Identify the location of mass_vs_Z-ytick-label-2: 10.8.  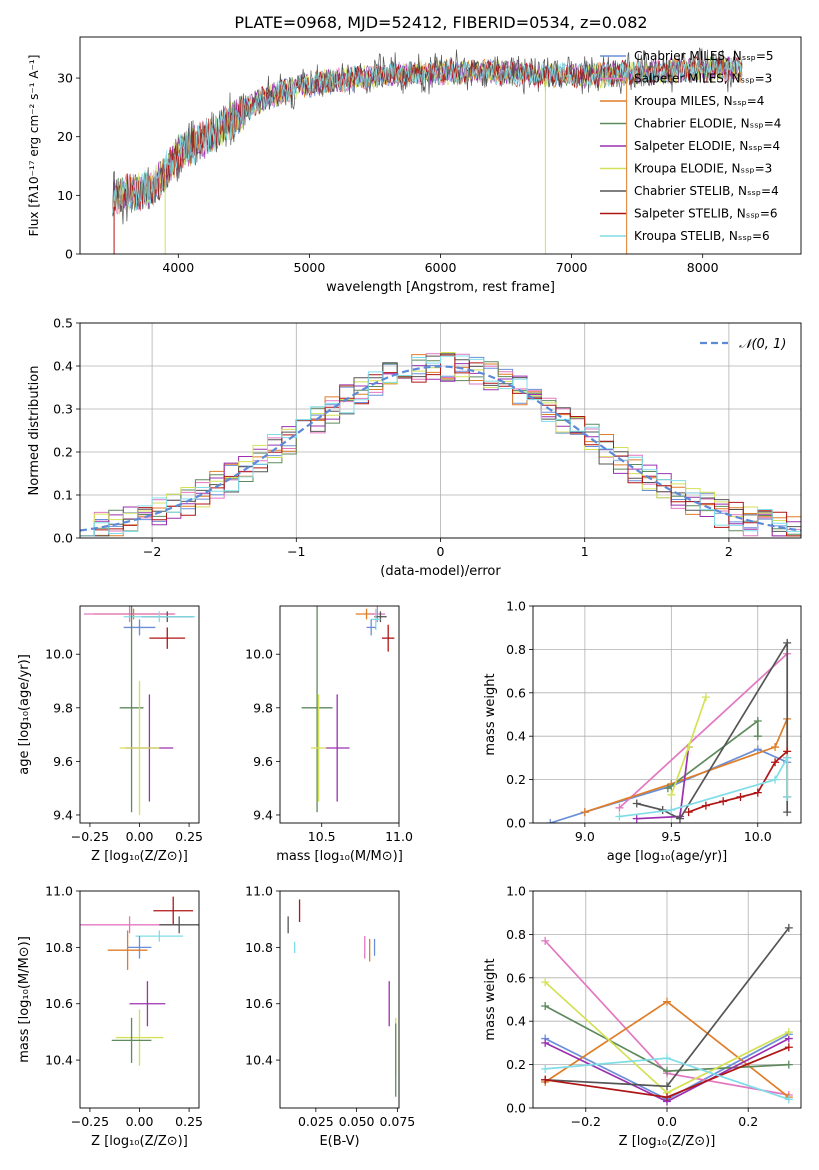
(59, 947).